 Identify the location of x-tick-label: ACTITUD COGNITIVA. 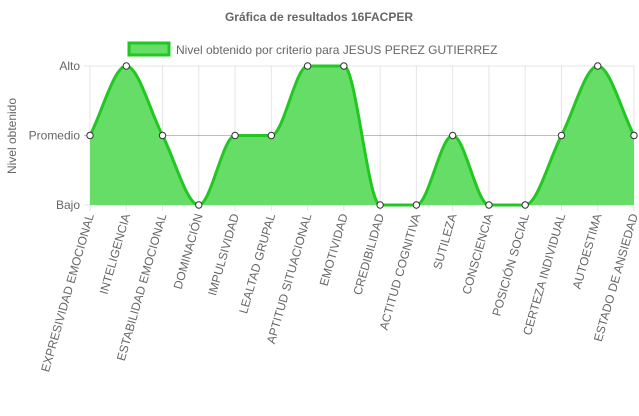
(400, 272).